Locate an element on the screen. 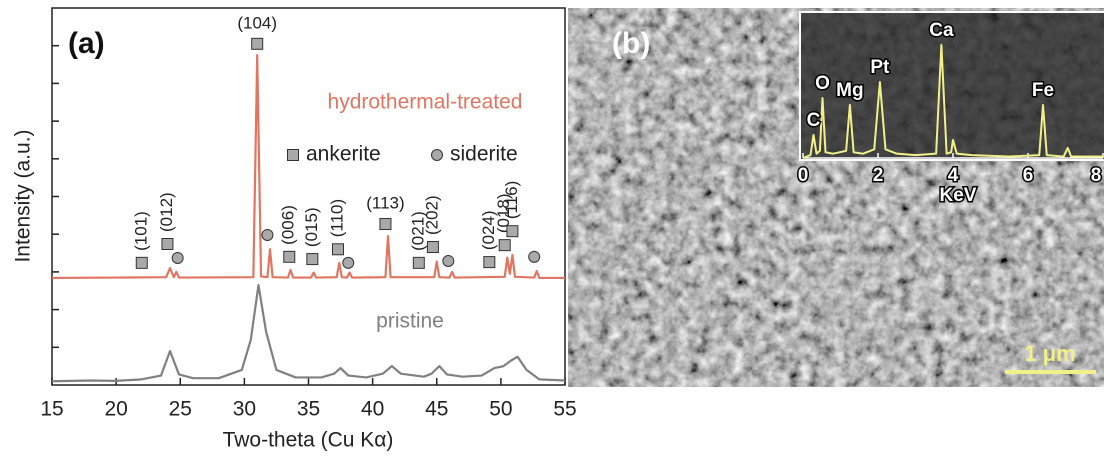 The image size is (1104, 473). eds-inset-frame is located at coordinates (951, 86).